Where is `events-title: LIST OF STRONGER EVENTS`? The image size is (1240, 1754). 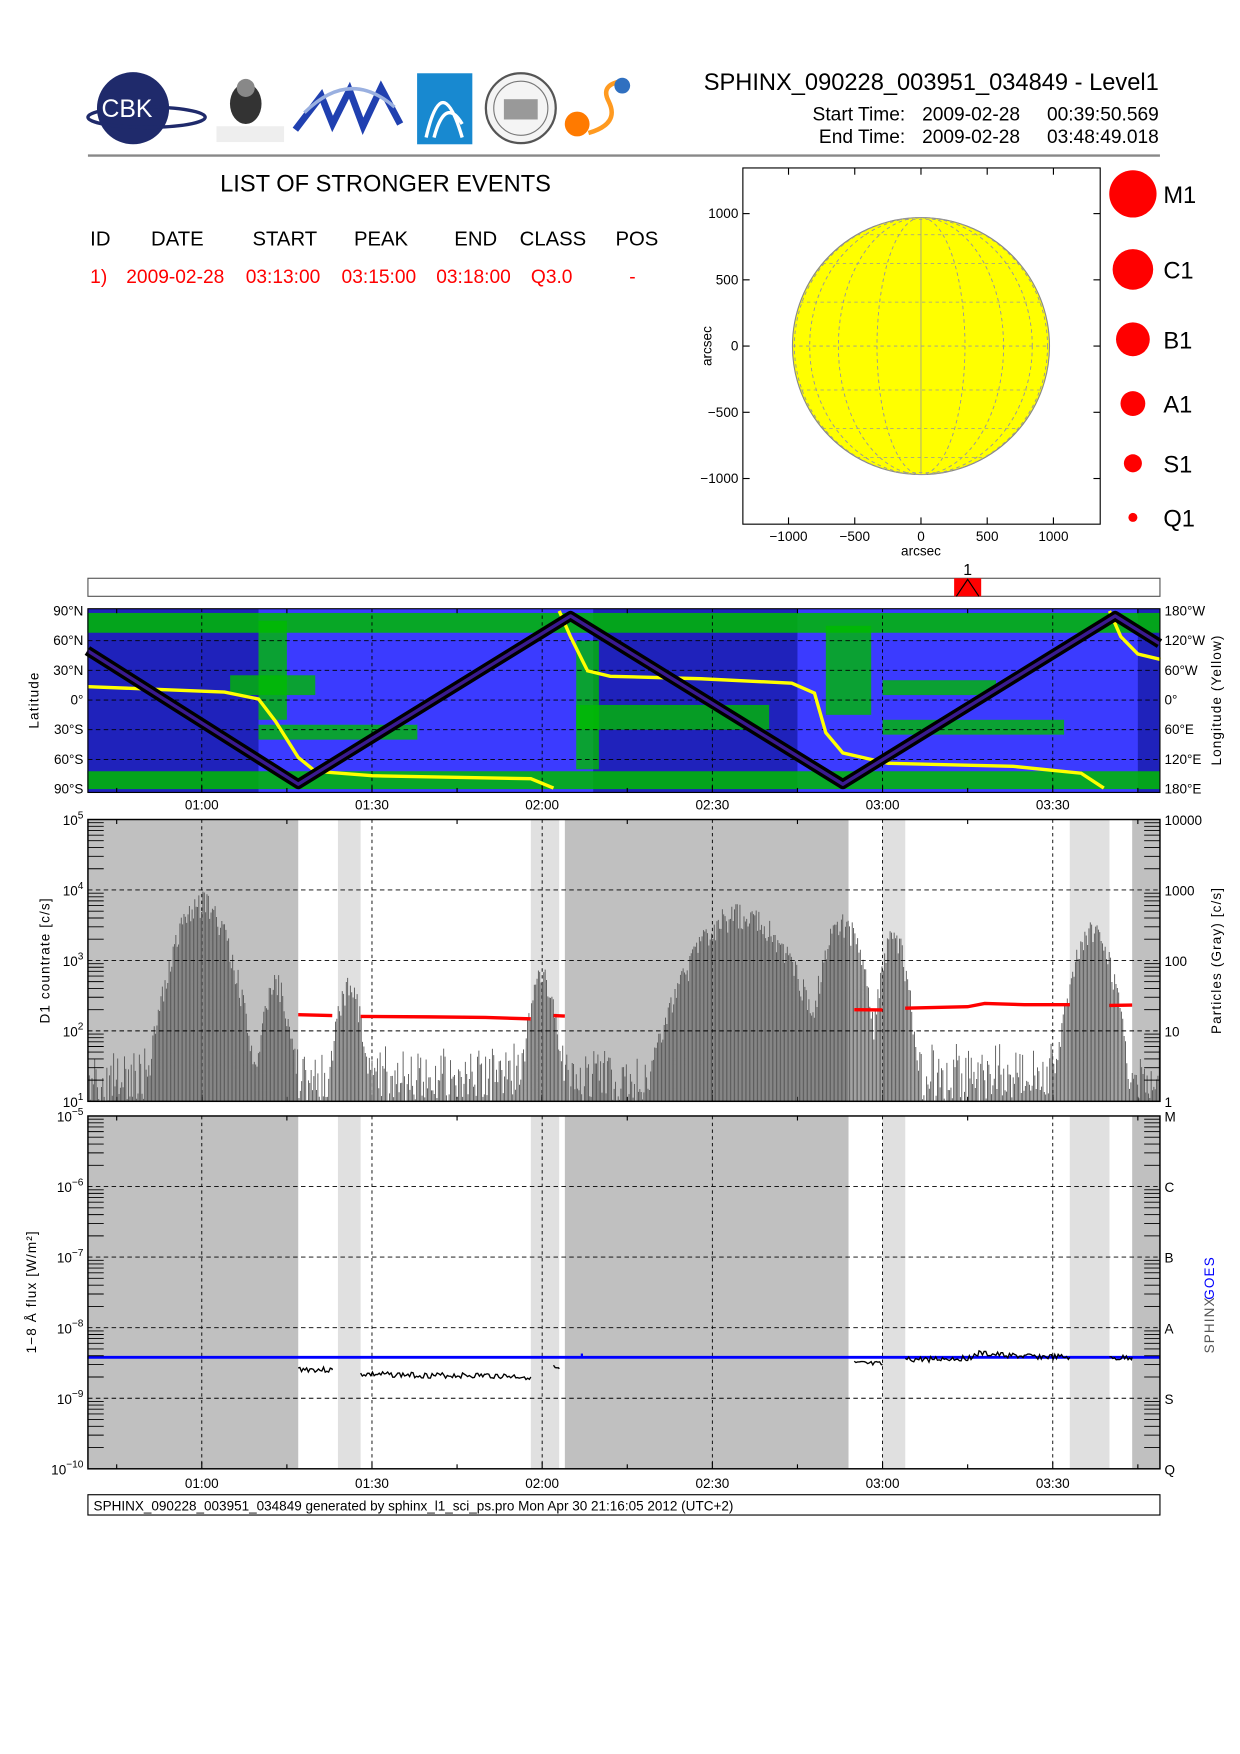 events-title: LIST OF STRONGER EVENTS is located at coordinates (385, 185).